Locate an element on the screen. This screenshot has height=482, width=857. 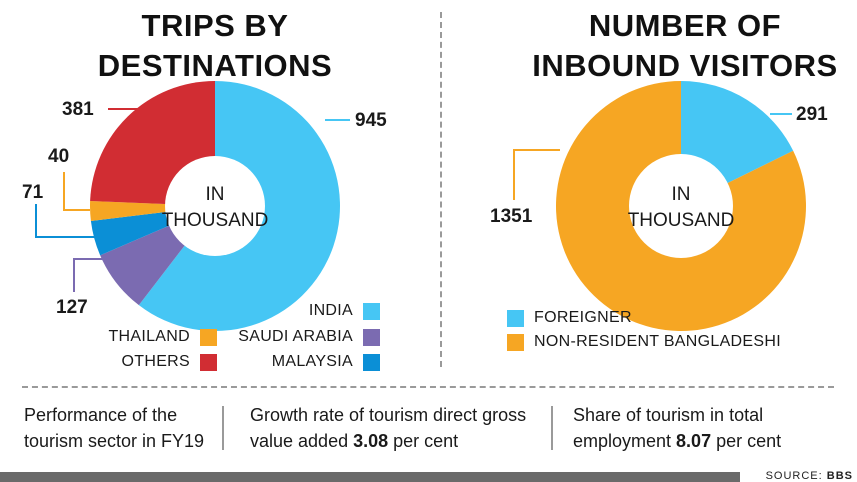
stat-employment-share-line2: employment 8.07 per cent is located at coordinates (677, 441).